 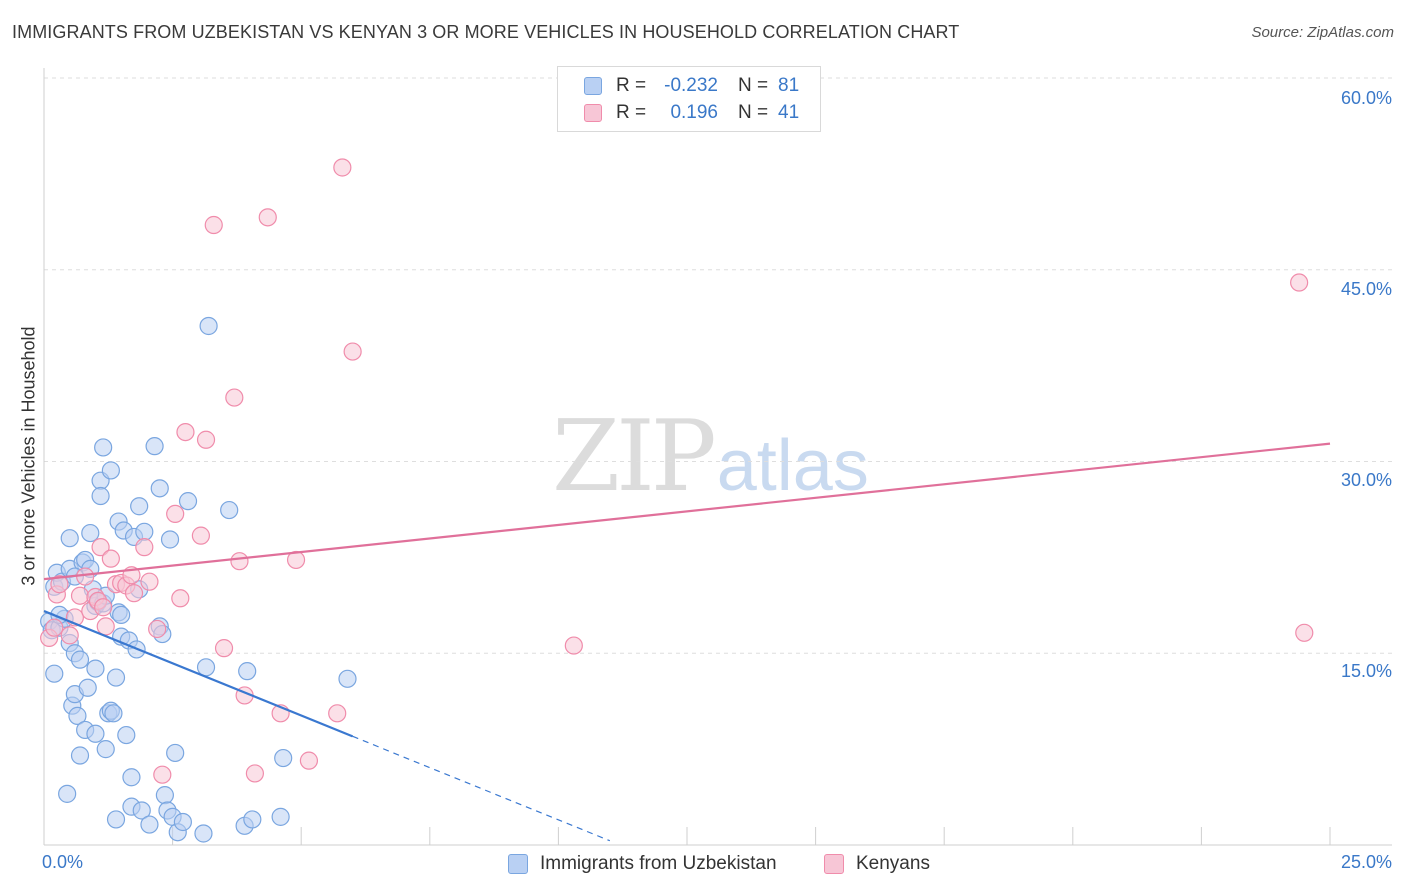 I want to click on y-tick-label-15: 15.0%, so click(x=1366, y=671).